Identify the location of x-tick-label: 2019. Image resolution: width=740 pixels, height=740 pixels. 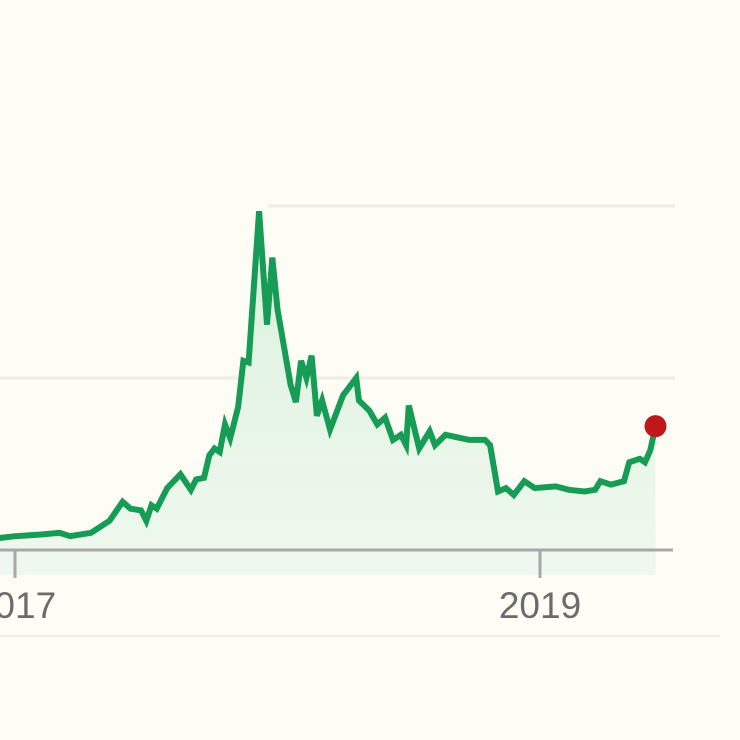
(540, 605).